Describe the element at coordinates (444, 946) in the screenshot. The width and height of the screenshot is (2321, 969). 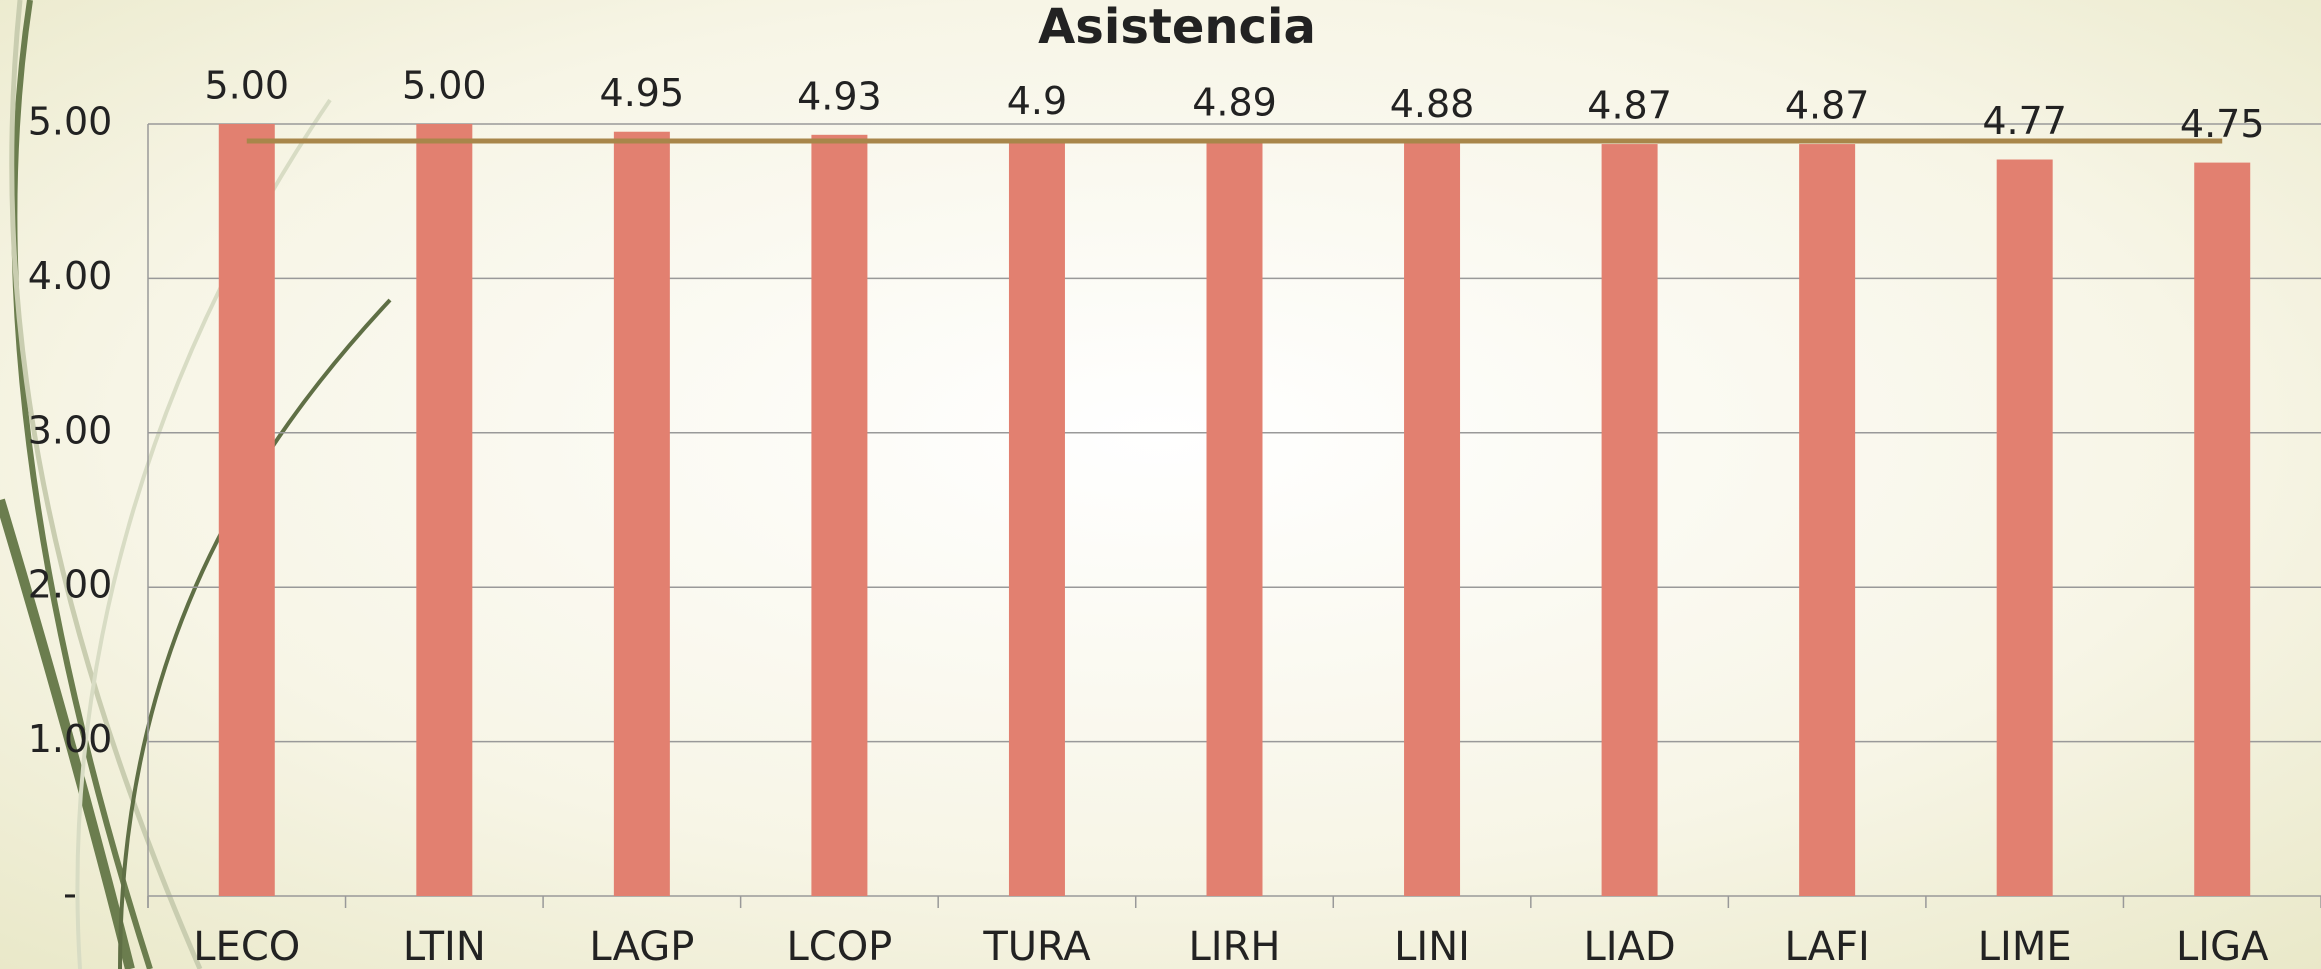
I see `x-tick-label: LTIN` at that location.